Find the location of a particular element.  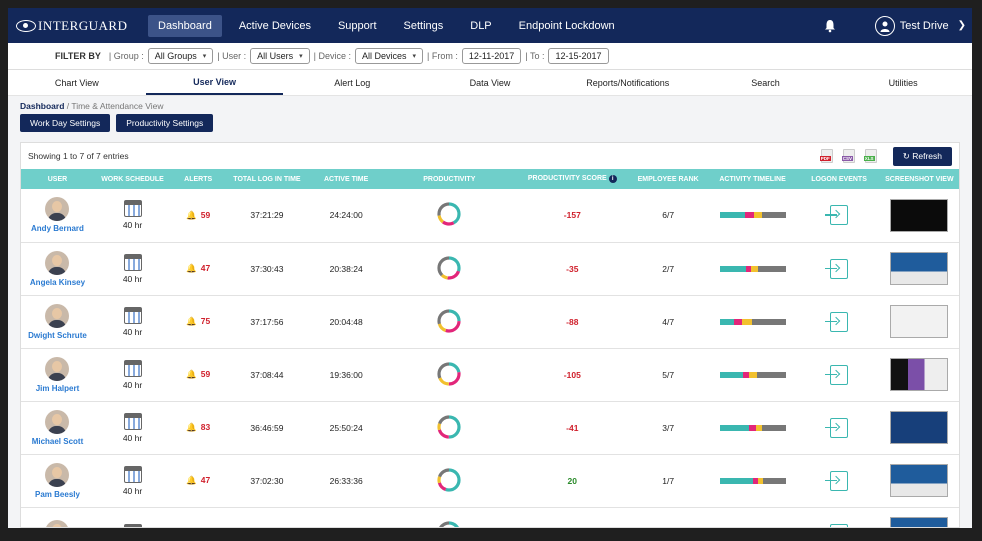

csv-export-icon: CSV is located at coordinates (848, 156).